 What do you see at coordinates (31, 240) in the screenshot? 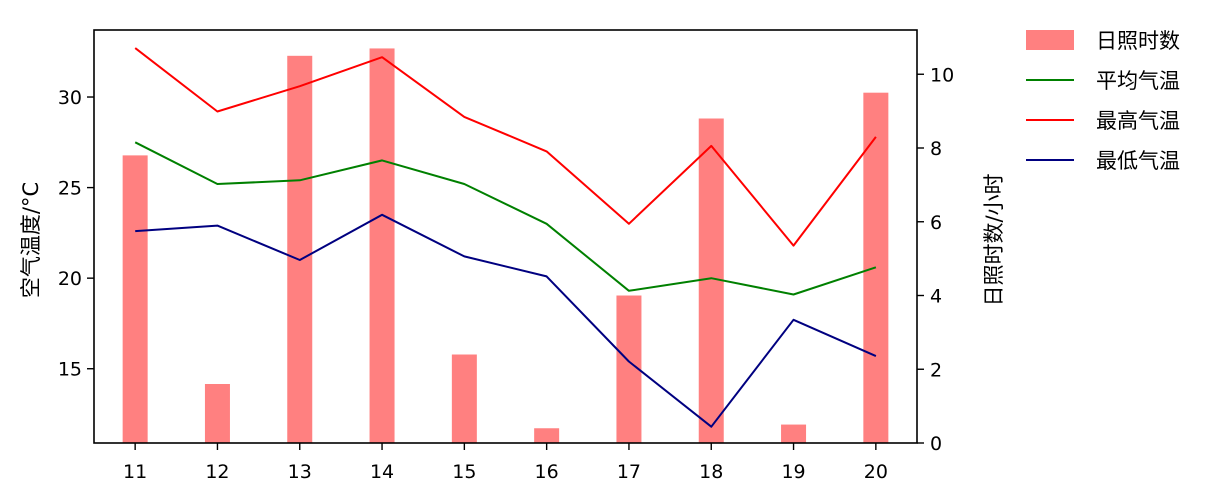
I see `left-y-axis-title: 空气温度/°C` at bounding box center [31, 240].